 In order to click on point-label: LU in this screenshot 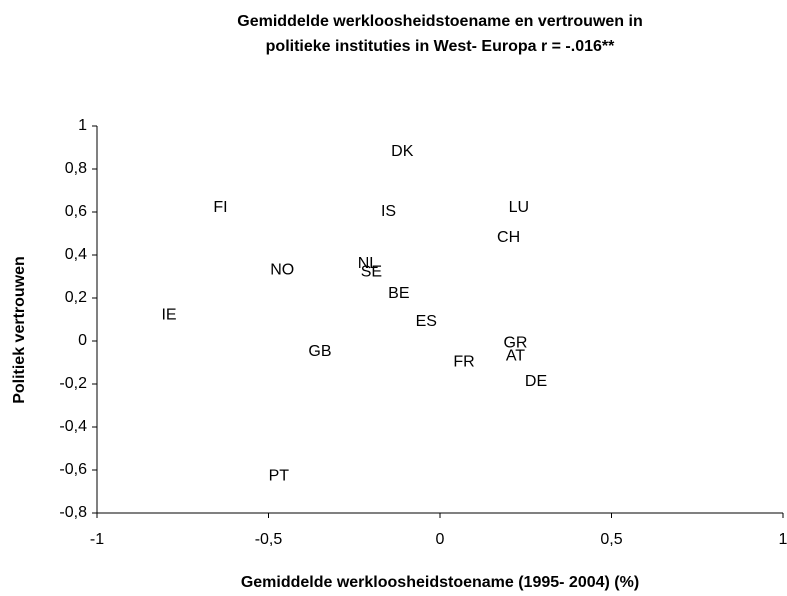, I will do `click(519, 207)`.